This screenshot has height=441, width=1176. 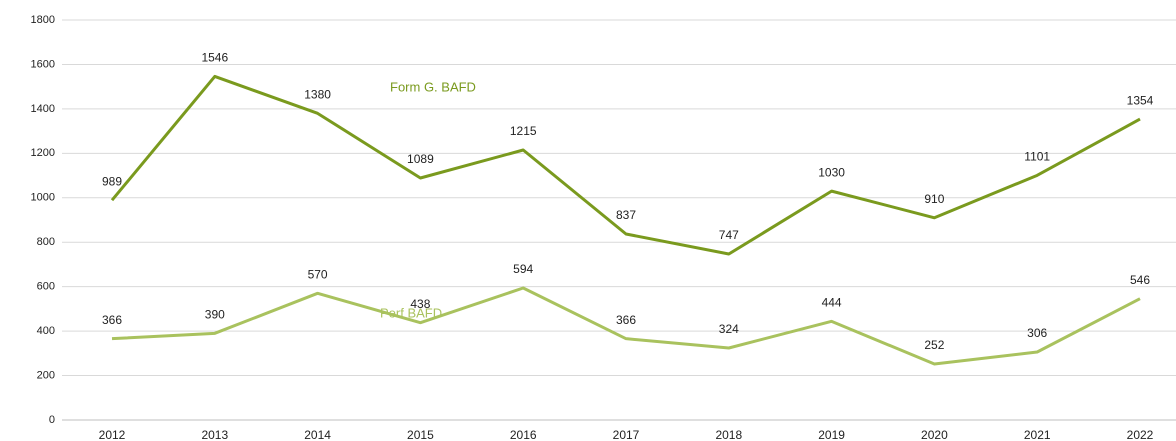 What do you see at coordinates (433, 86) in the screenshot?
I see `series-label: Form G. BAFD` at bounding box center [433, 86].